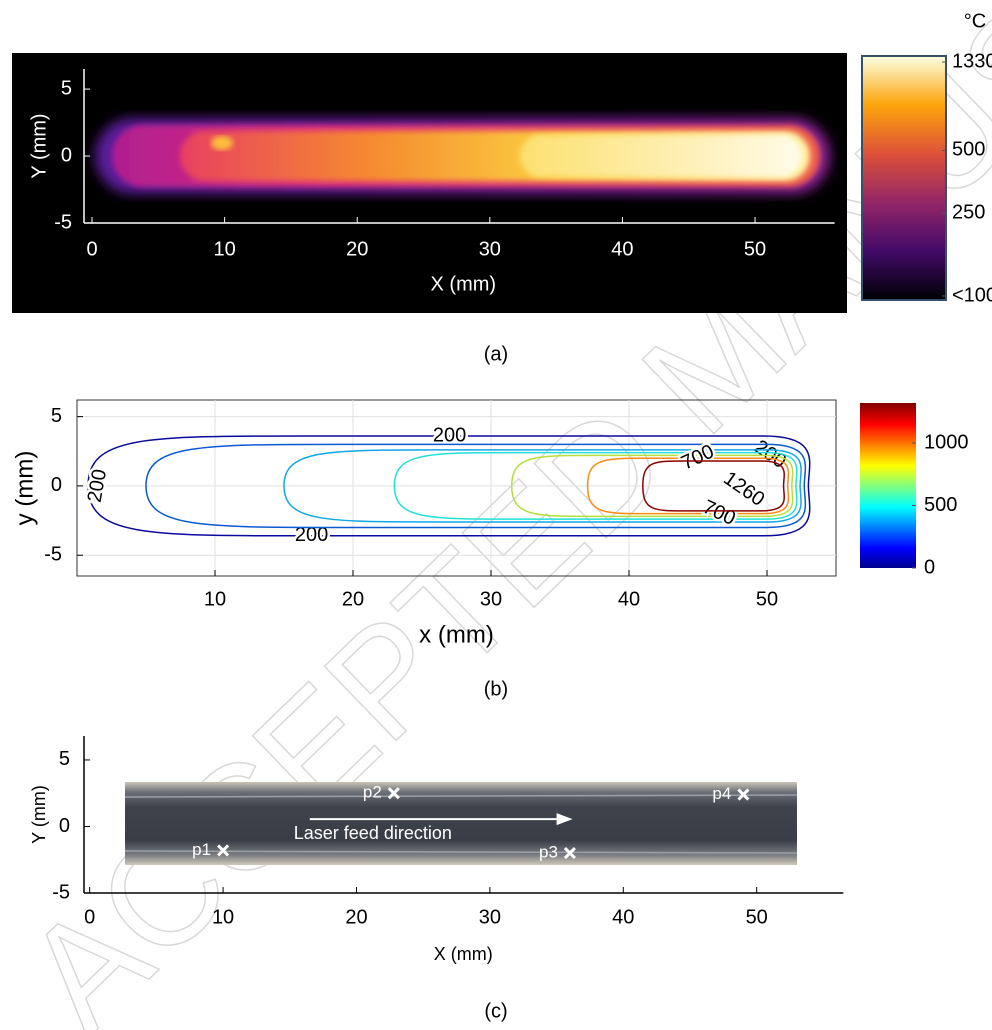 The image size is (992, 1030). Describe the element at coordinates (456, 634) in the screenshot. I see `x-axis-title: x (mm)` at that location.